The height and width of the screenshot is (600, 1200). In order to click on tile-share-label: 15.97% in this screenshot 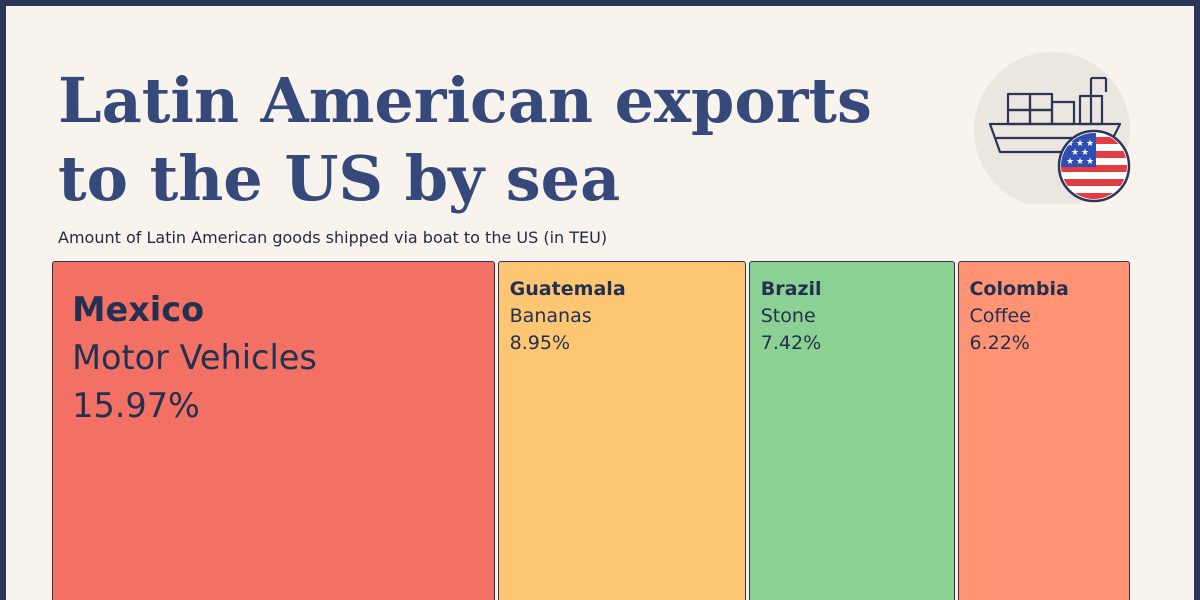, I will do `click(136, 405)`.